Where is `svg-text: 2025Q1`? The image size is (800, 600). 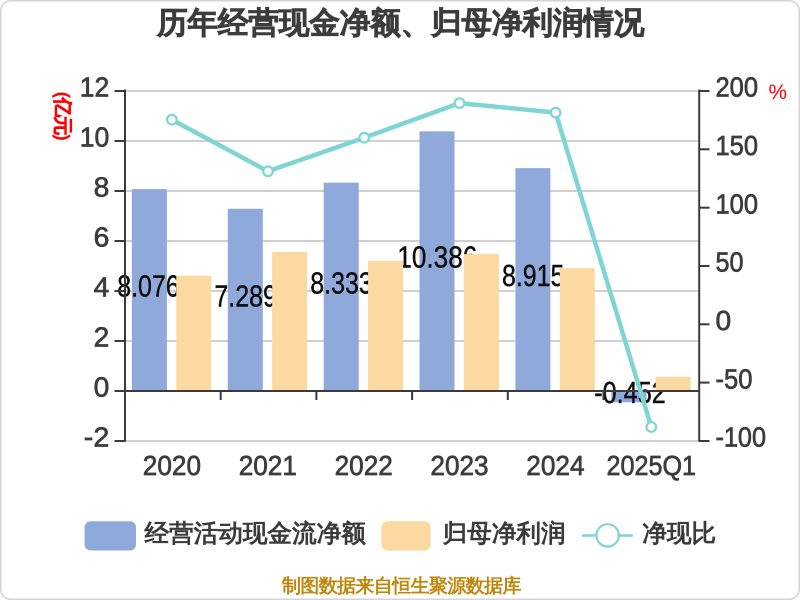
svg-text: 2025Q1 is located at coordinates (652, 465).